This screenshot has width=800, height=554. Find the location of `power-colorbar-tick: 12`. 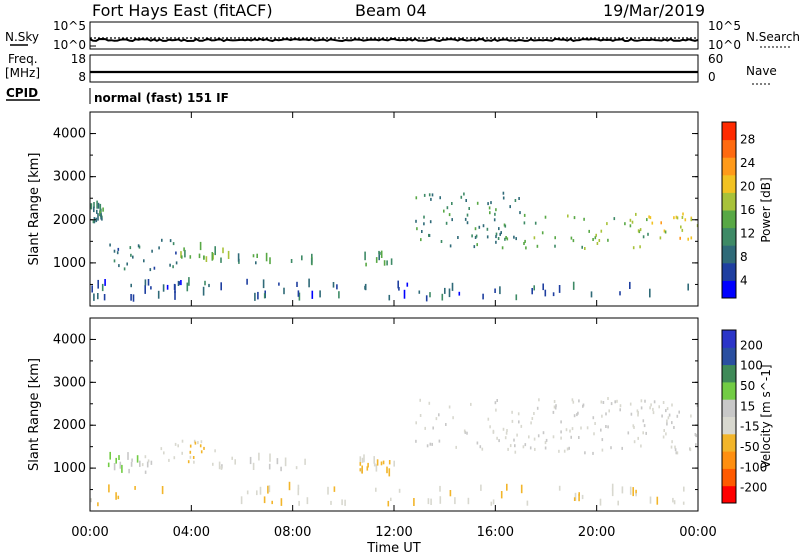

power-colorbar-tick: 12 is located at coordinates (747, 233).